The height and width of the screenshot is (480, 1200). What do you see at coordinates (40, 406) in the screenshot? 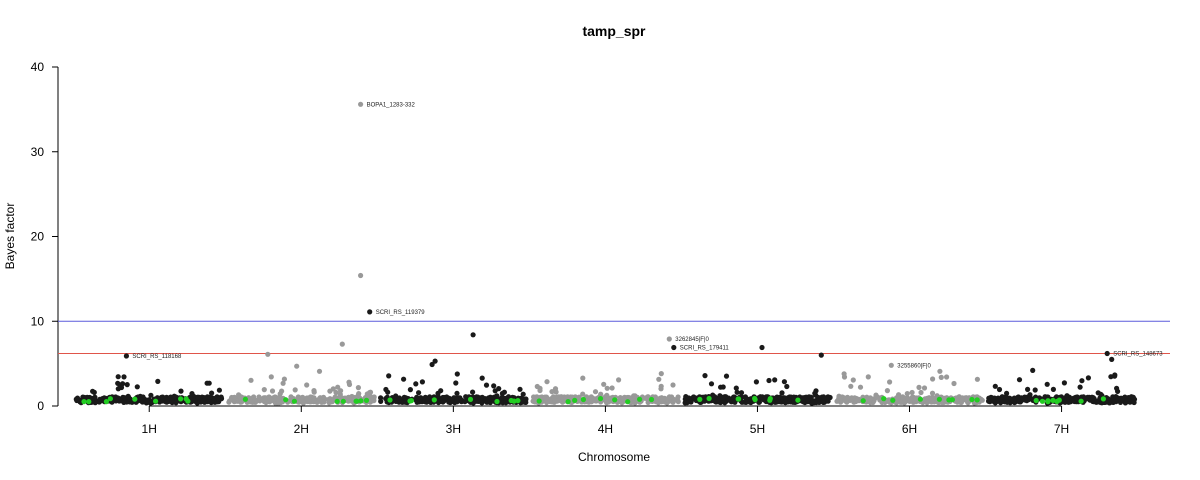
I see `y-tick-label: 0` at bounding box center [40, 406].